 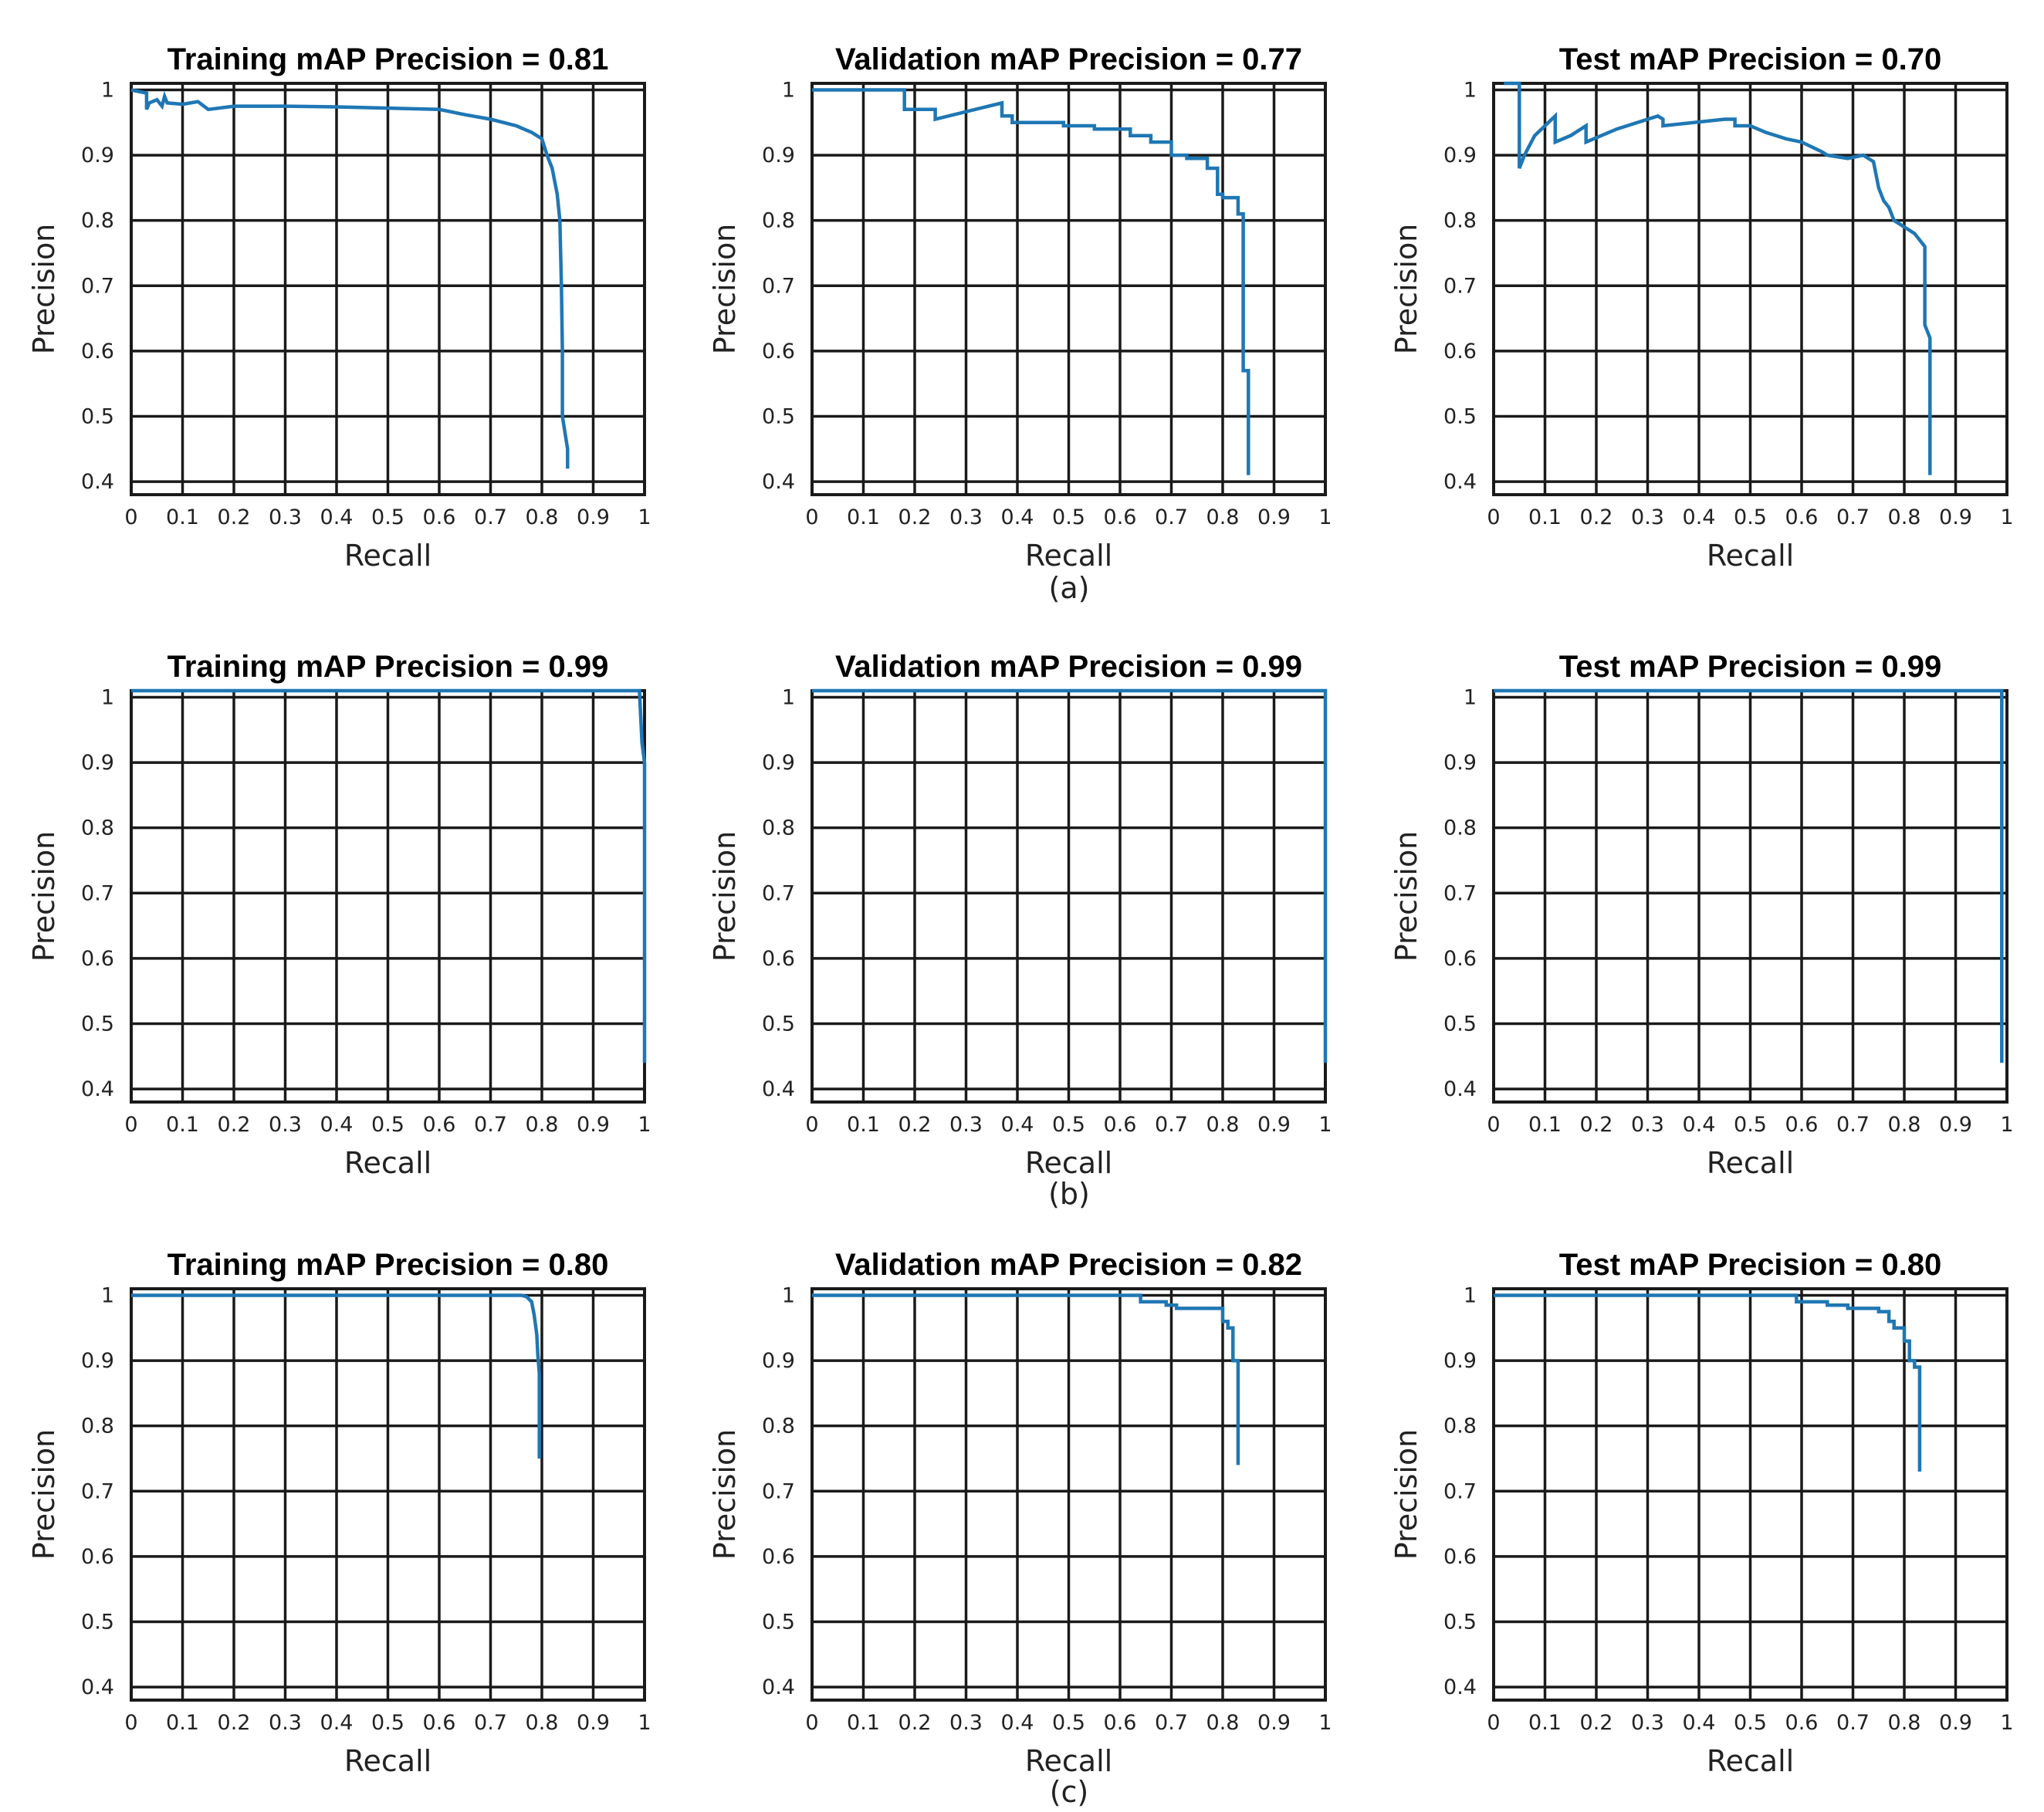 I want to click on chart-7-xtick-label: 0.4, so click(x=337, y=1723).